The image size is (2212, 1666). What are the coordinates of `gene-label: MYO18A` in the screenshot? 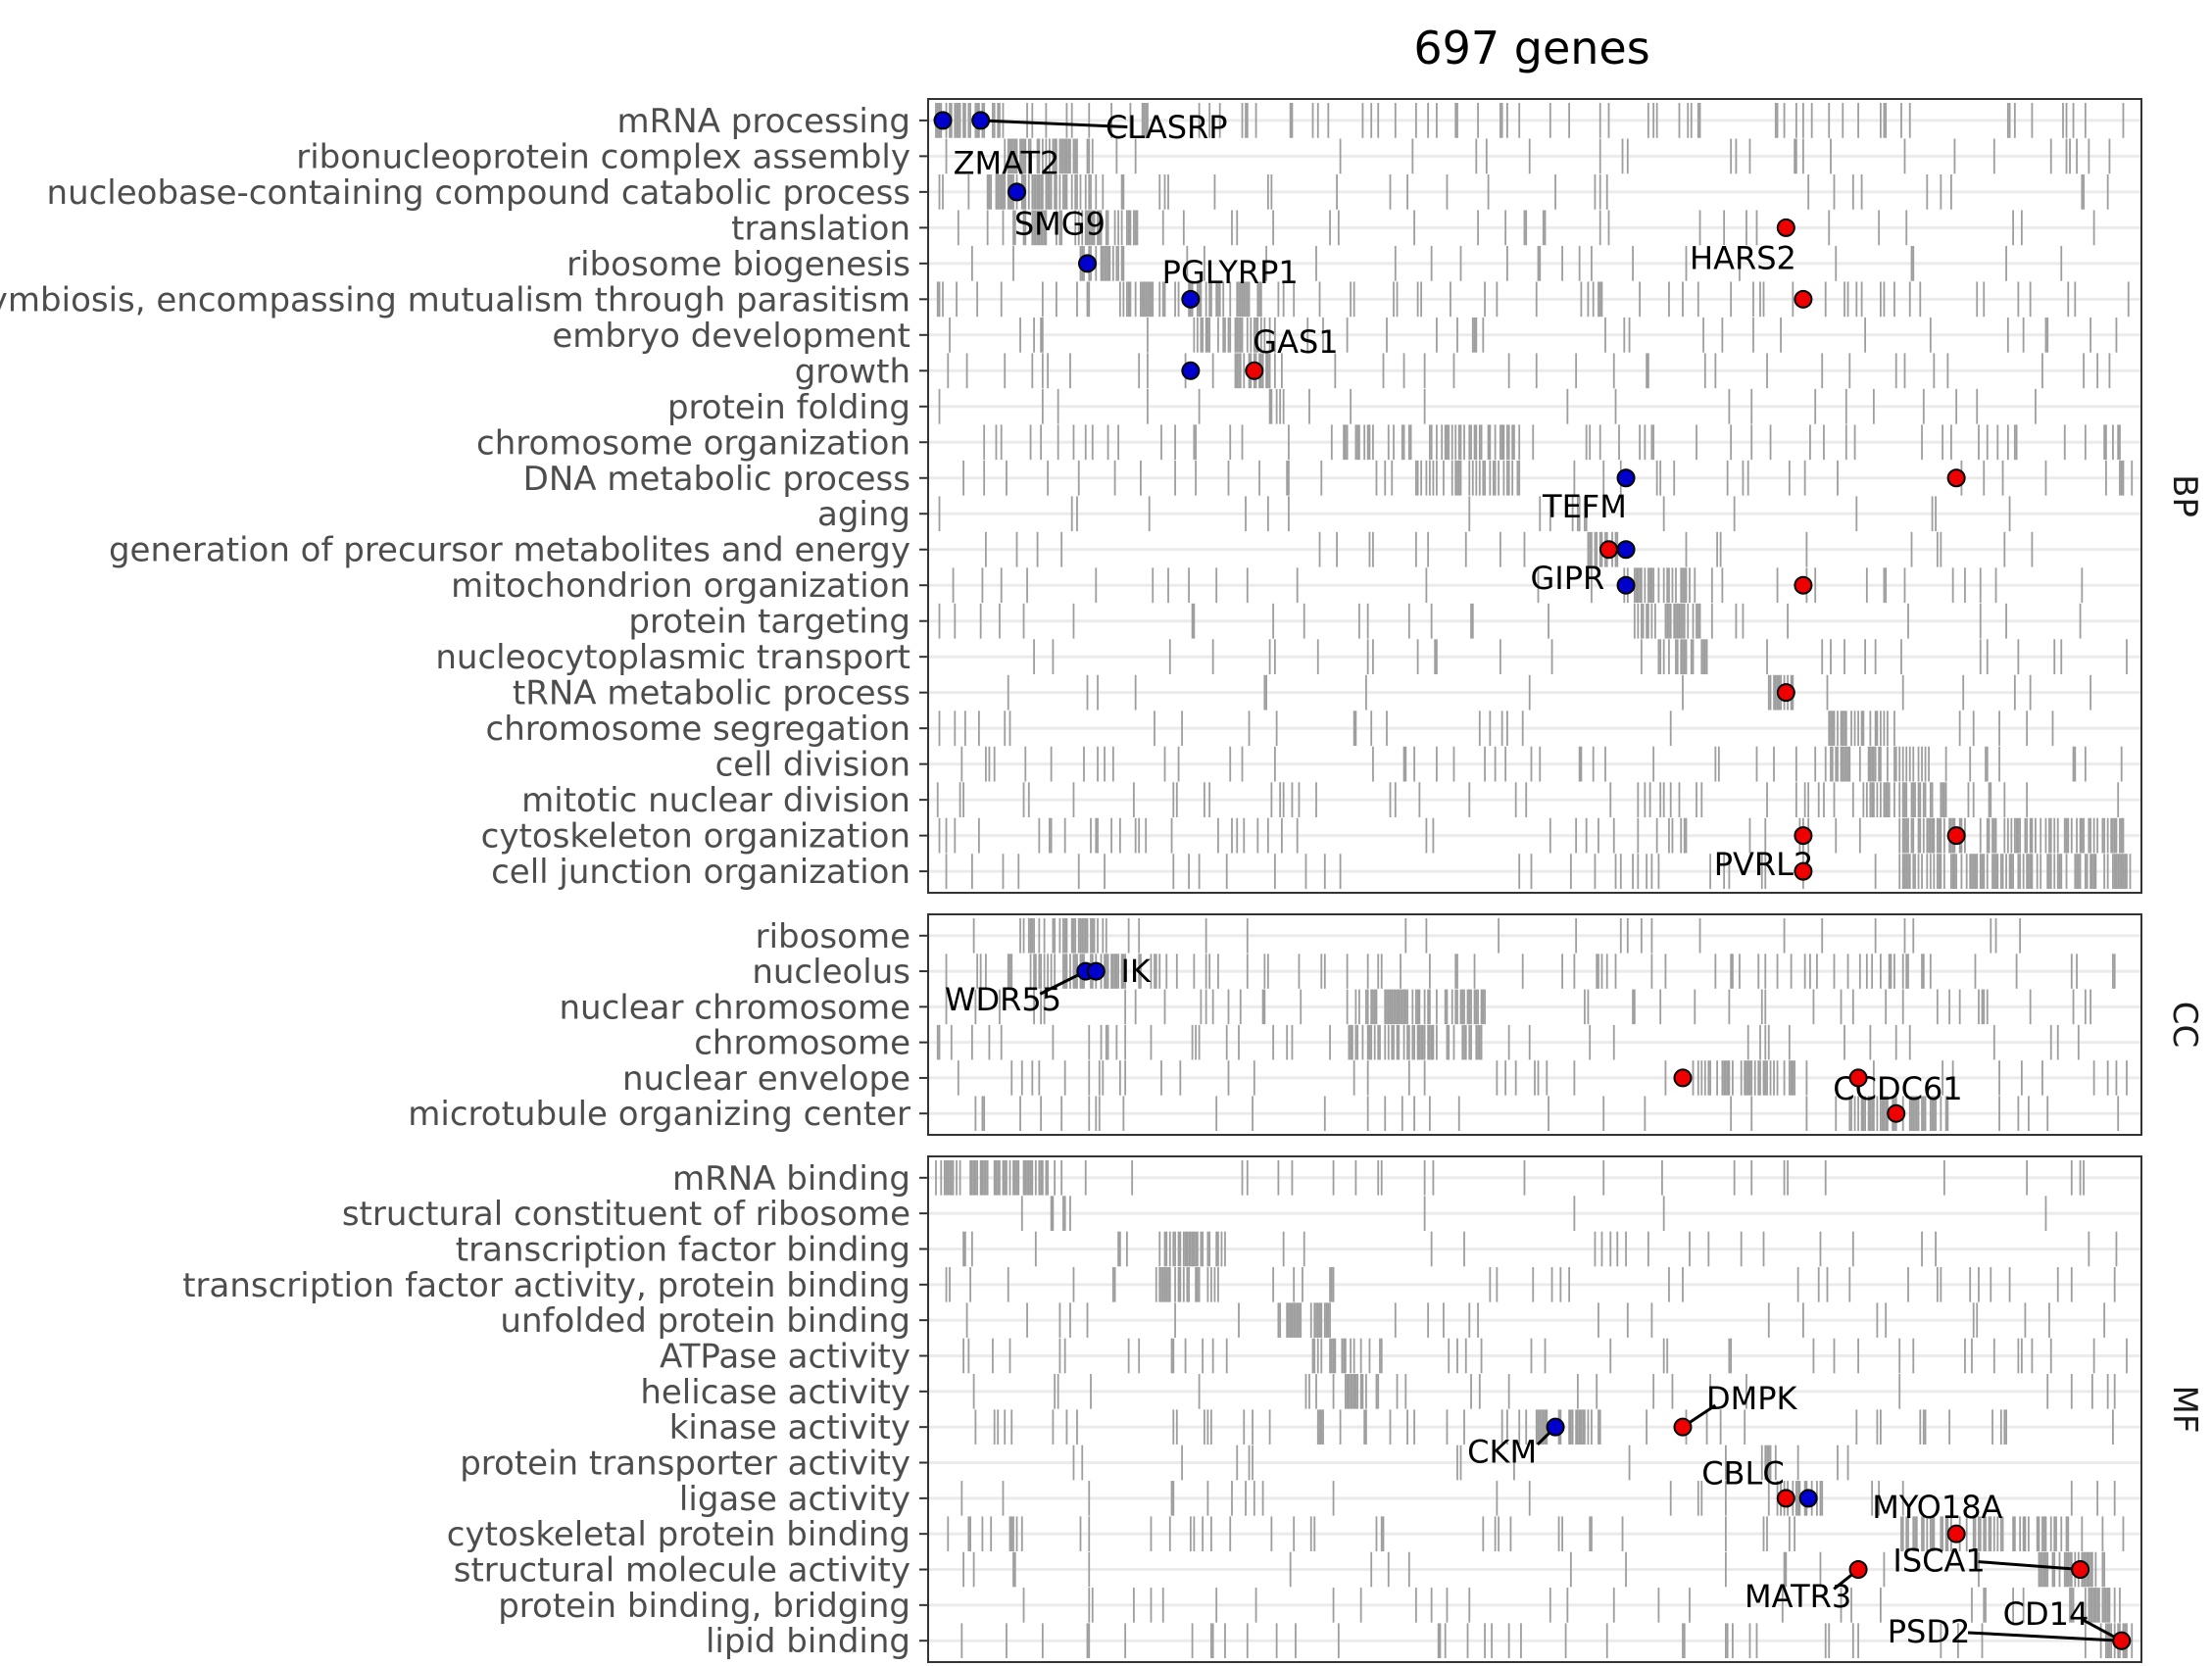 It's located at (1937, 1507).